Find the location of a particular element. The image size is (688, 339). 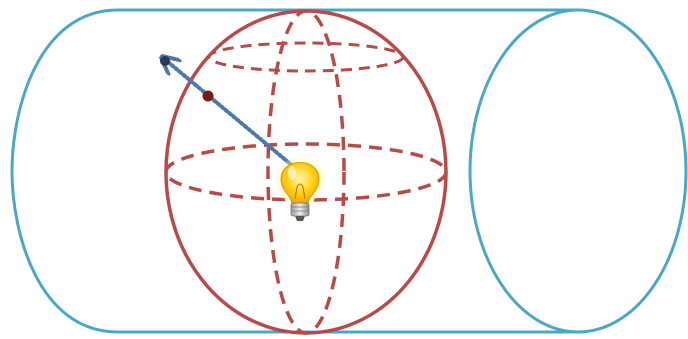

sphere-intersection-point is located at coordinates (208, 96).